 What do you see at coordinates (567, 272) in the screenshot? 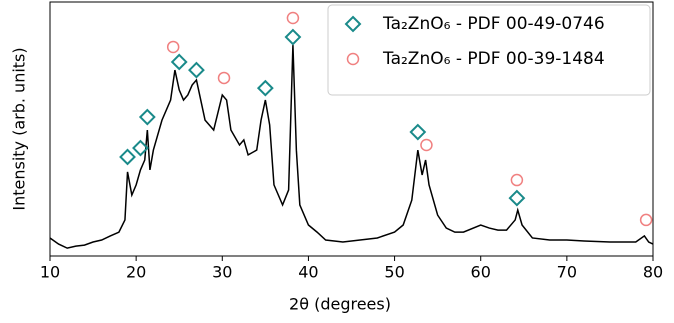
I see `x-tick-label: 70` at bounding box center [567, 272].